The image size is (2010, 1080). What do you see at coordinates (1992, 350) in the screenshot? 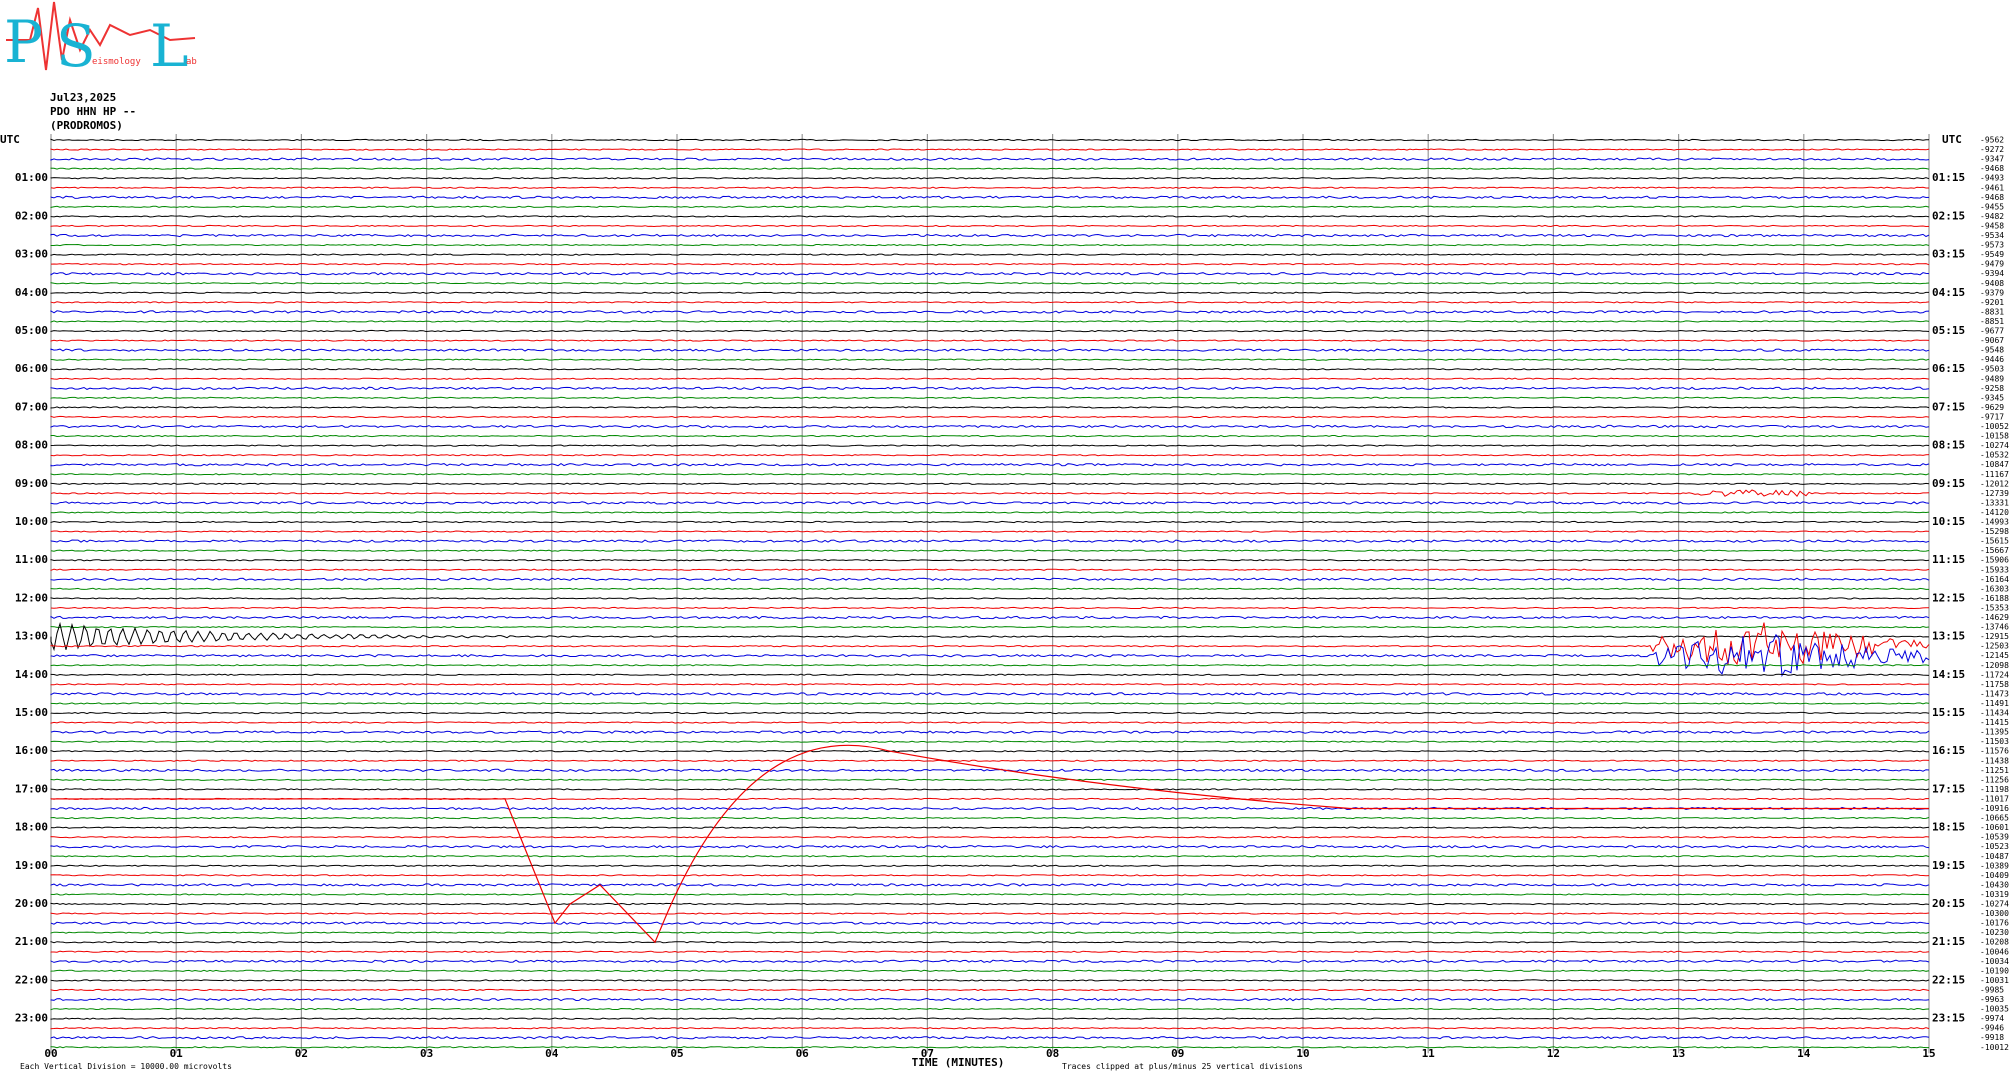
I see `trace-offset: -9548` at bounding box center [1992, 350].